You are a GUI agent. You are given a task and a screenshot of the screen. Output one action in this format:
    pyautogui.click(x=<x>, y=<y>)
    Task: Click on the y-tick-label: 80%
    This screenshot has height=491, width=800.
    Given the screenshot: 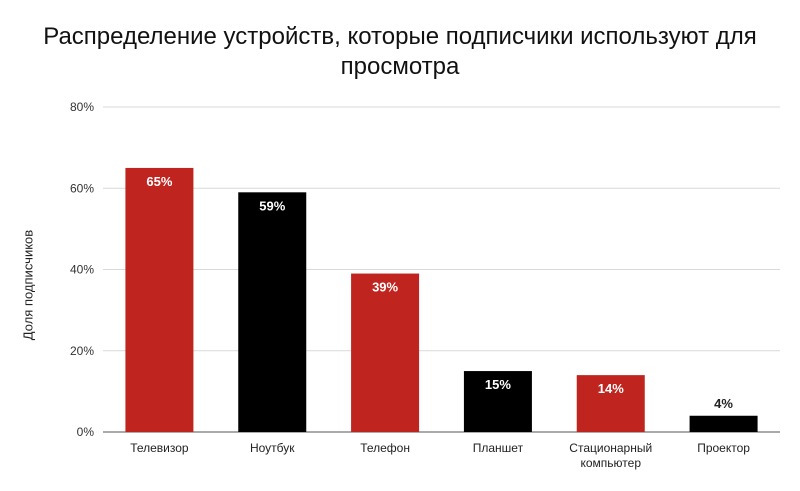 What is the action you would take?
    pyautogui.click(x=82, y=107)
    